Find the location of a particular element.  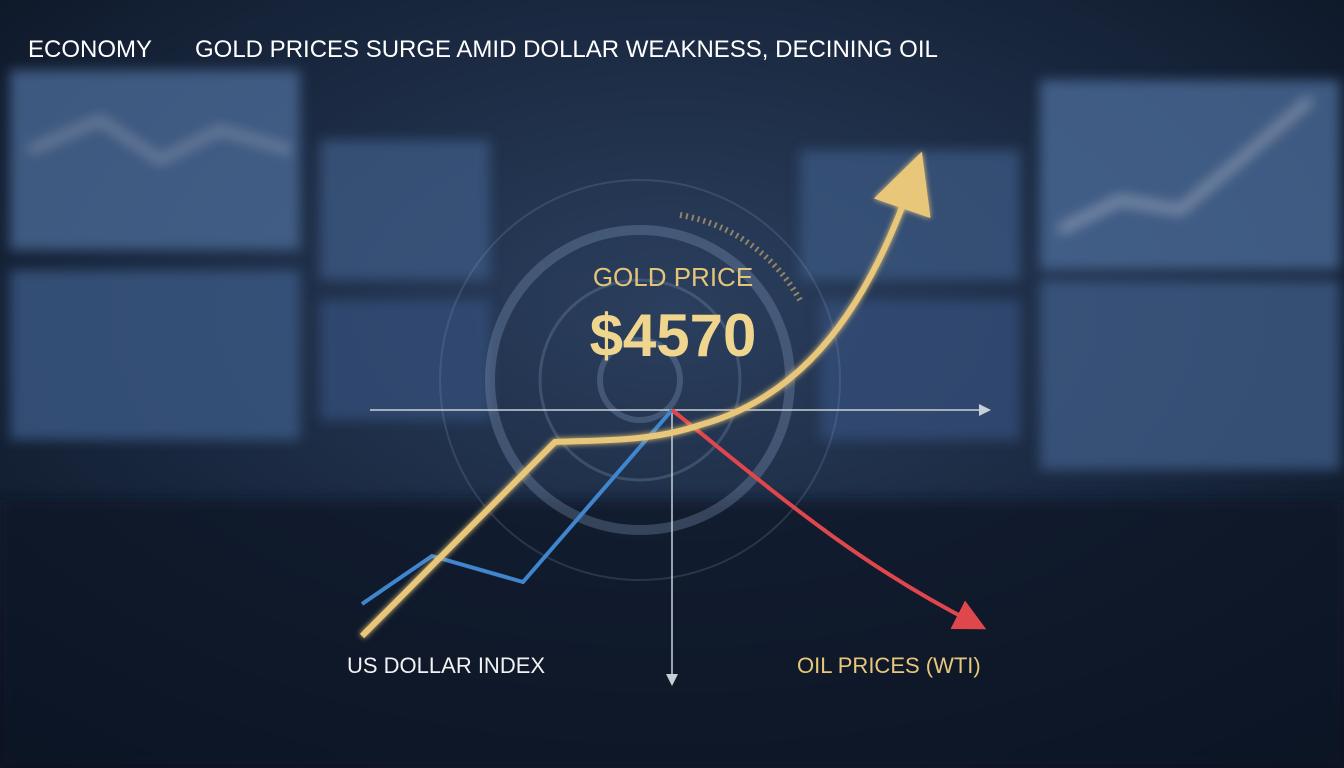

dollar-label: US DOLLAR INDEX is located at coordinates (446, 665).